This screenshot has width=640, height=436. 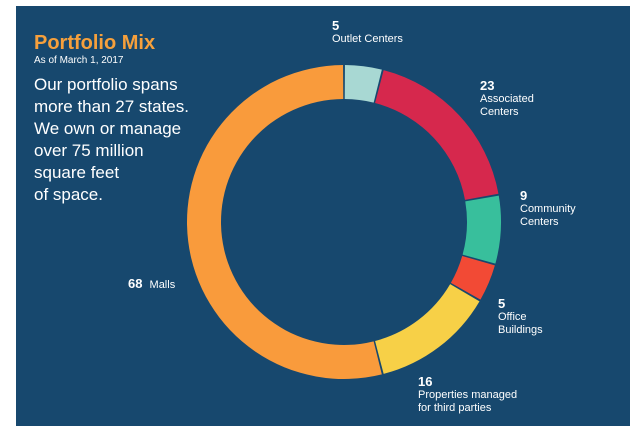 What do you see at coordinates (95, 43) in the screenshot?
I see `page-title: Portfolio Mix` at bounding box center [95, 43].